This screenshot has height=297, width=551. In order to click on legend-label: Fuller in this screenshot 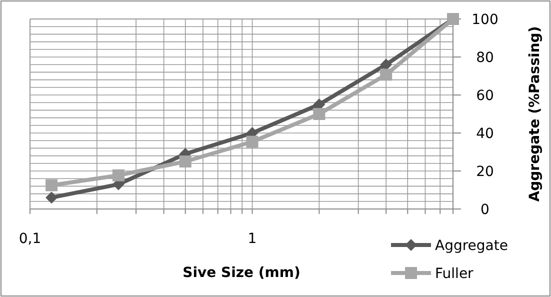, I will do `click(454, 274)`.